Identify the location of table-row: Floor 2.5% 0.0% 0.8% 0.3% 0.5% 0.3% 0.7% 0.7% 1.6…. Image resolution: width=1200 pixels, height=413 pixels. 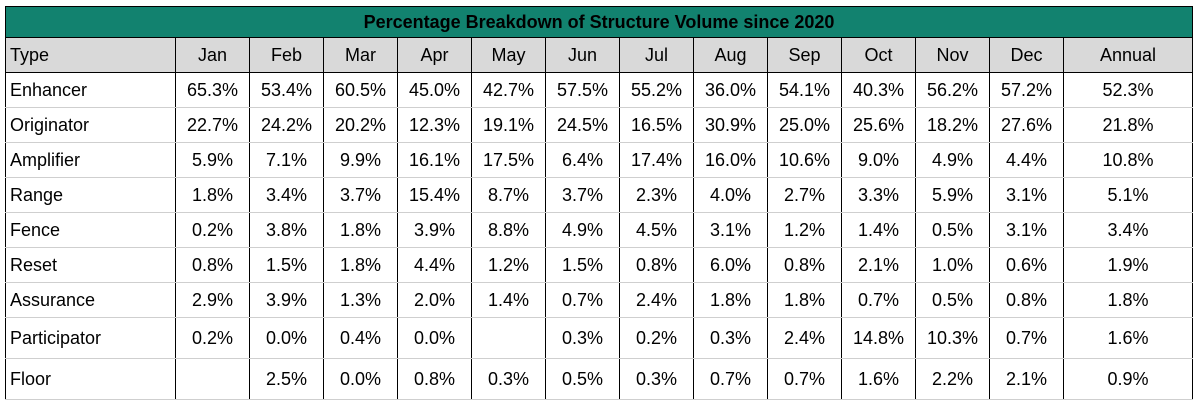
(599, 379).